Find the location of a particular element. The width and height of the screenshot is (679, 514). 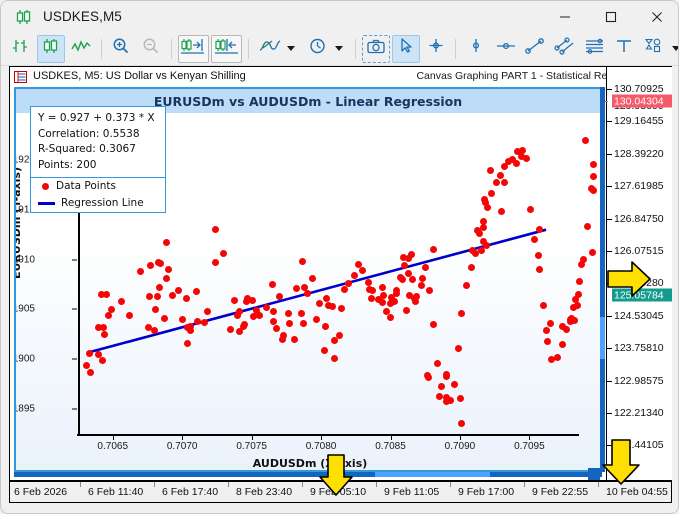

horizontal-line-icon is located at coordinates (506, 48).